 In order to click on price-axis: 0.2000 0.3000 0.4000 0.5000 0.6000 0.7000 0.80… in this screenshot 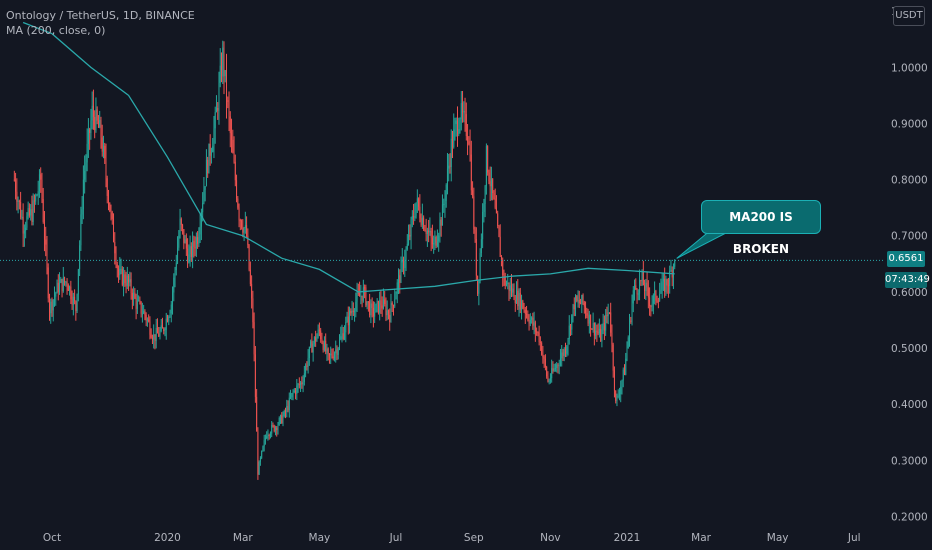, I will do `click(909, 264)`.